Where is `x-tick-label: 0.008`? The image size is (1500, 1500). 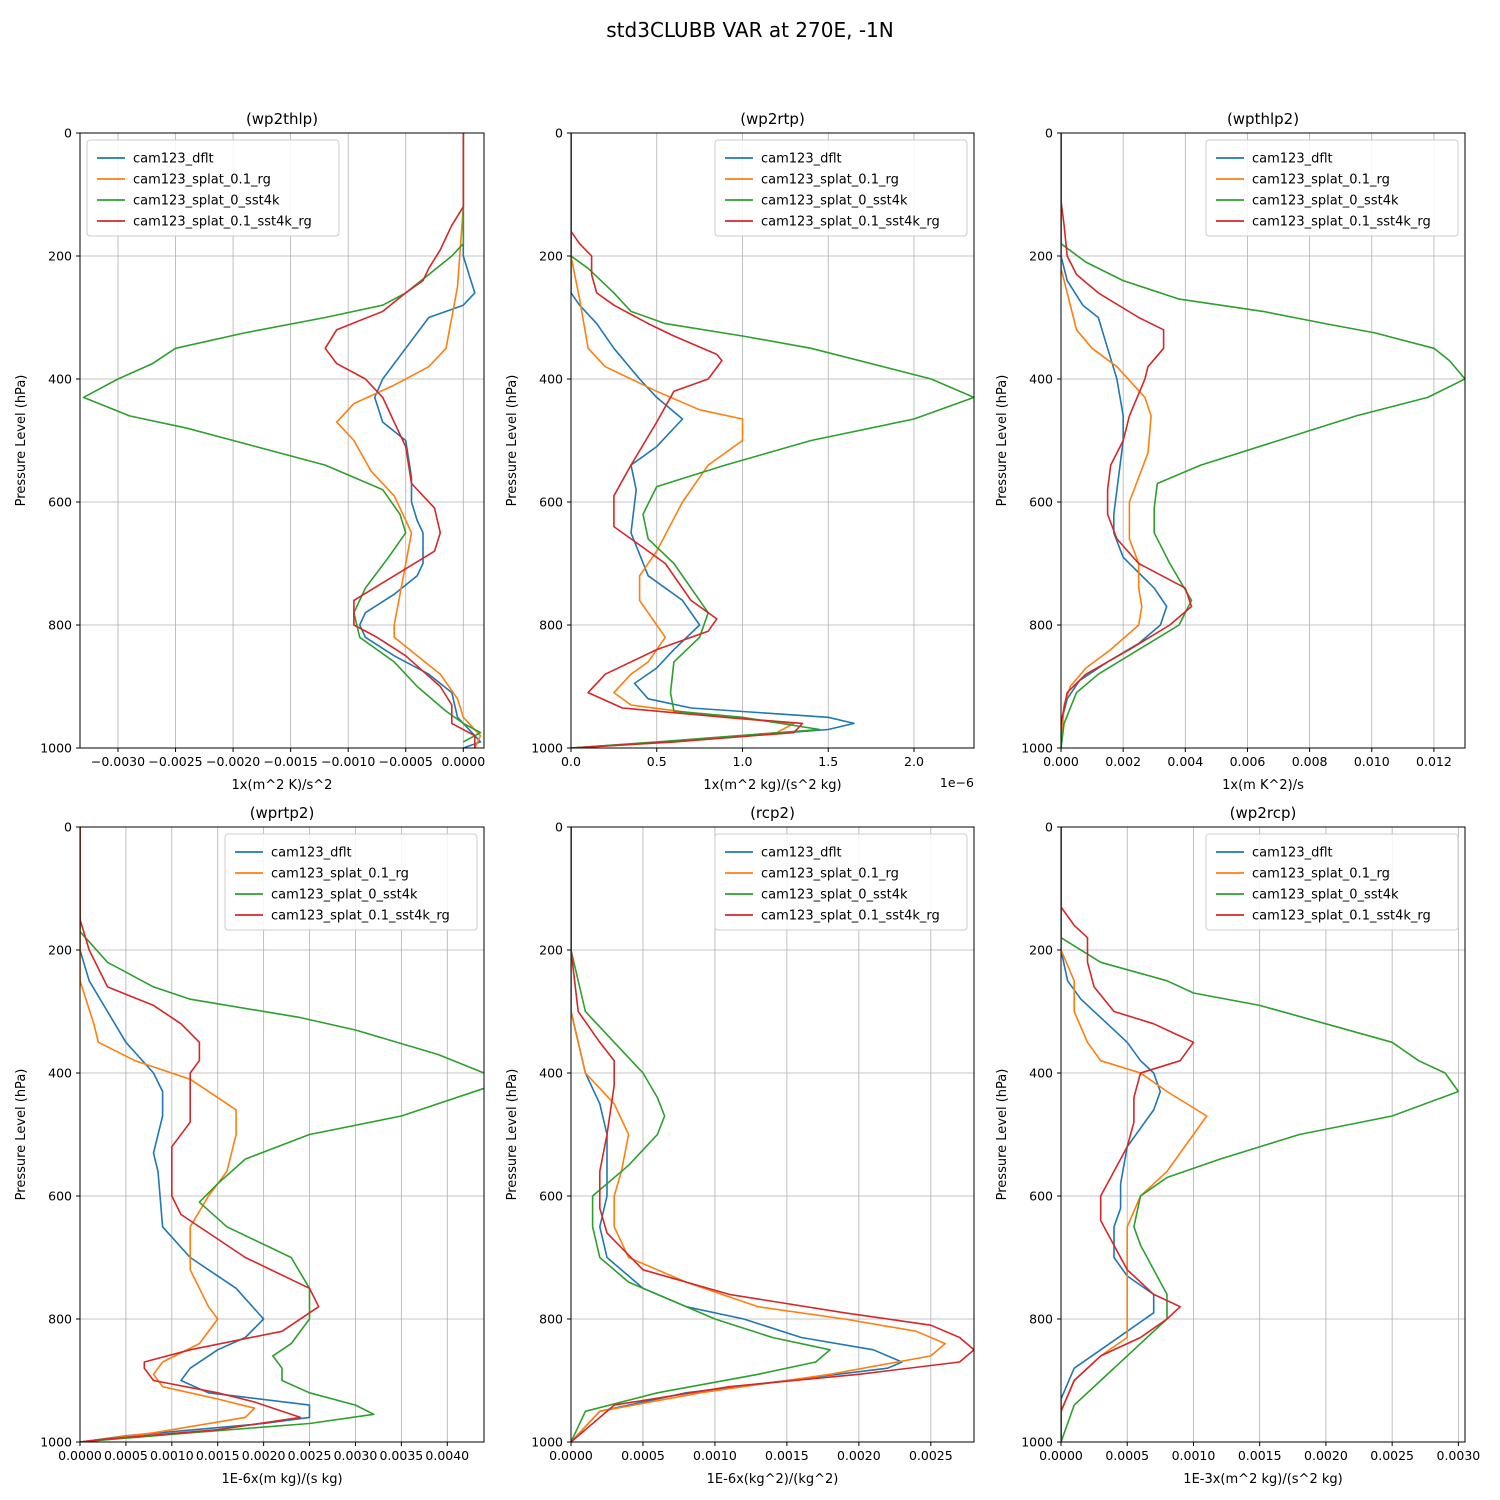 x-tick-label: 0.008 is located at coordinates (1310, 761).